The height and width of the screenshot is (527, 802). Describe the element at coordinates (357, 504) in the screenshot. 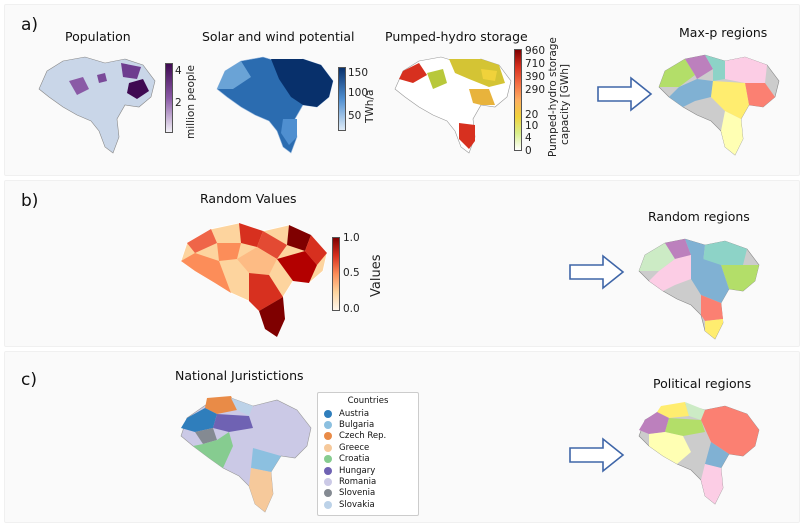

I see `legend-label: Slovakia` at that location.